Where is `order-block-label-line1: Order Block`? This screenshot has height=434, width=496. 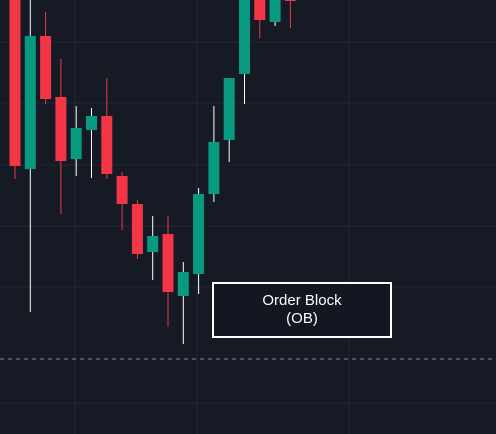
order-block-label-line1: Order Block is located at coordinates (302, 300).